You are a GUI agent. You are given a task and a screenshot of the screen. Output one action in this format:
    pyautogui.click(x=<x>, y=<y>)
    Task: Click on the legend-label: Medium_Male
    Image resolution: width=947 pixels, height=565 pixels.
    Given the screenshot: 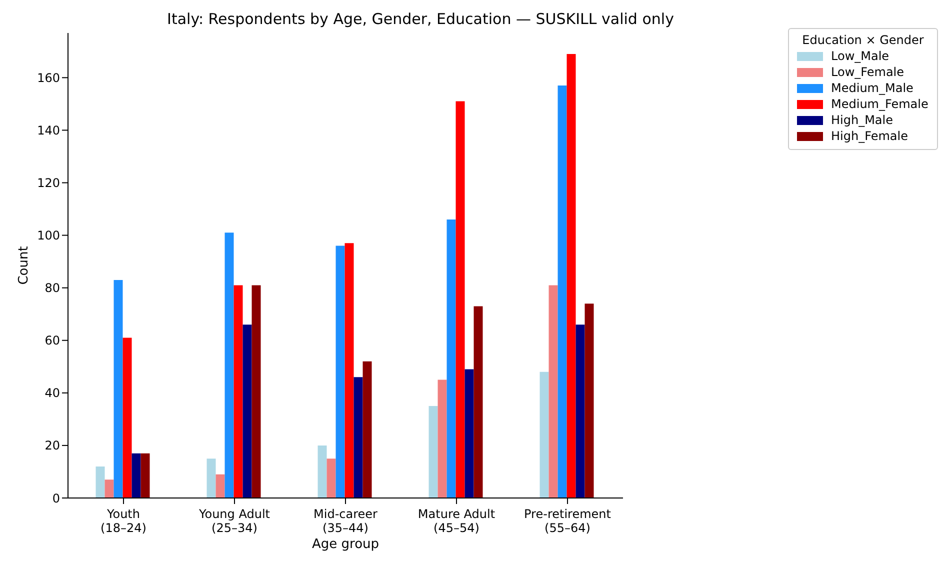 What is the action you would take?
    pyautogui.click(x=872, y=88)
    